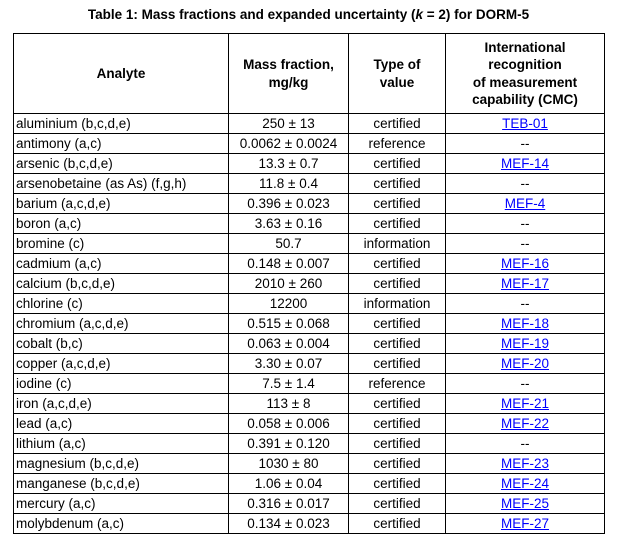 This screenshot has width=617, height=534. I want to click on cmc-cell: MEF-20, so click(525, 364).